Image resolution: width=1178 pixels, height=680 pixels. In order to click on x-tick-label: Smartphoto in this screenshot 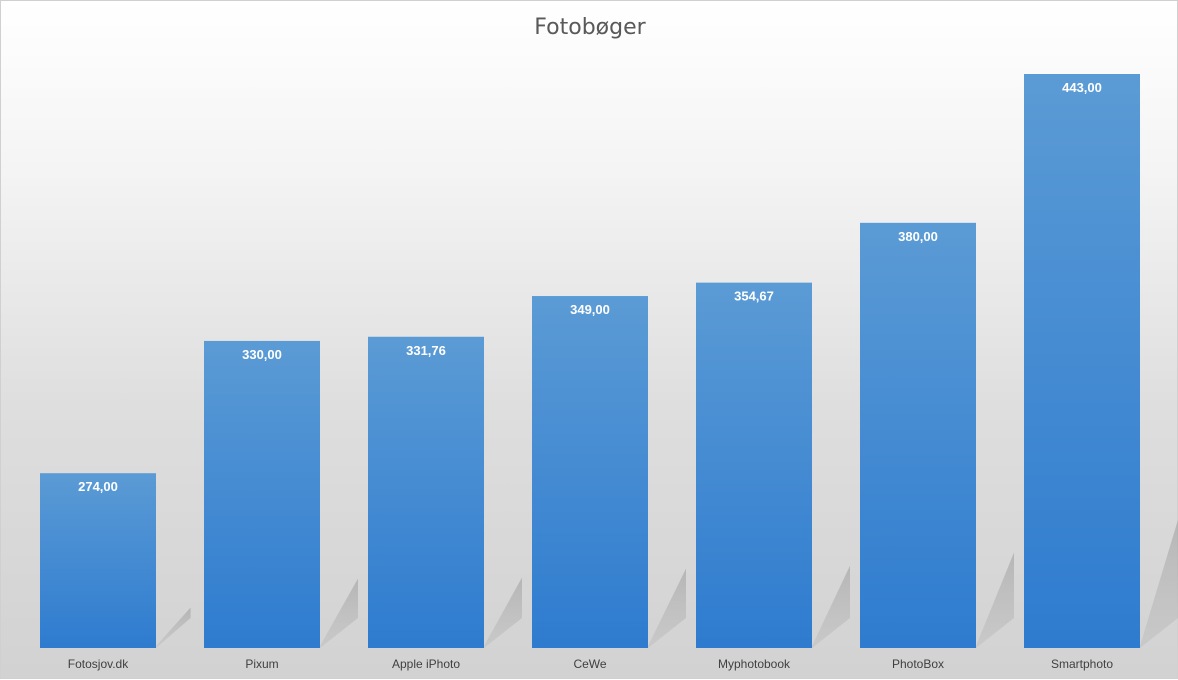, I will do `click(1082, 664)`.